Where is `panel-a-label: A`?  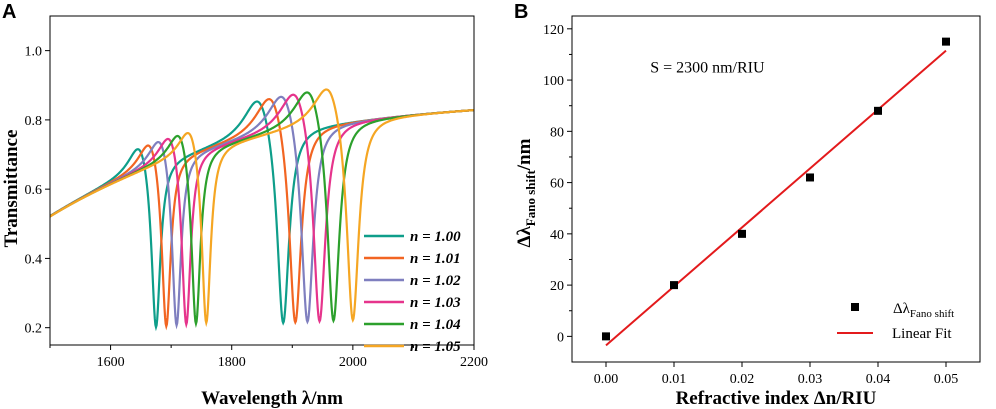 panel-a-label: A is located at coordinates (9, 12).